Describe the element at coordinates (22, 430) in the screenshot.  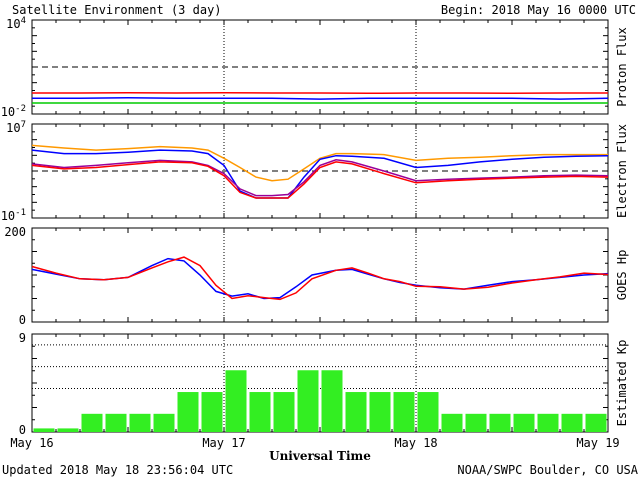
I see `estimated-kp-y-tick-label: 0` at that location.